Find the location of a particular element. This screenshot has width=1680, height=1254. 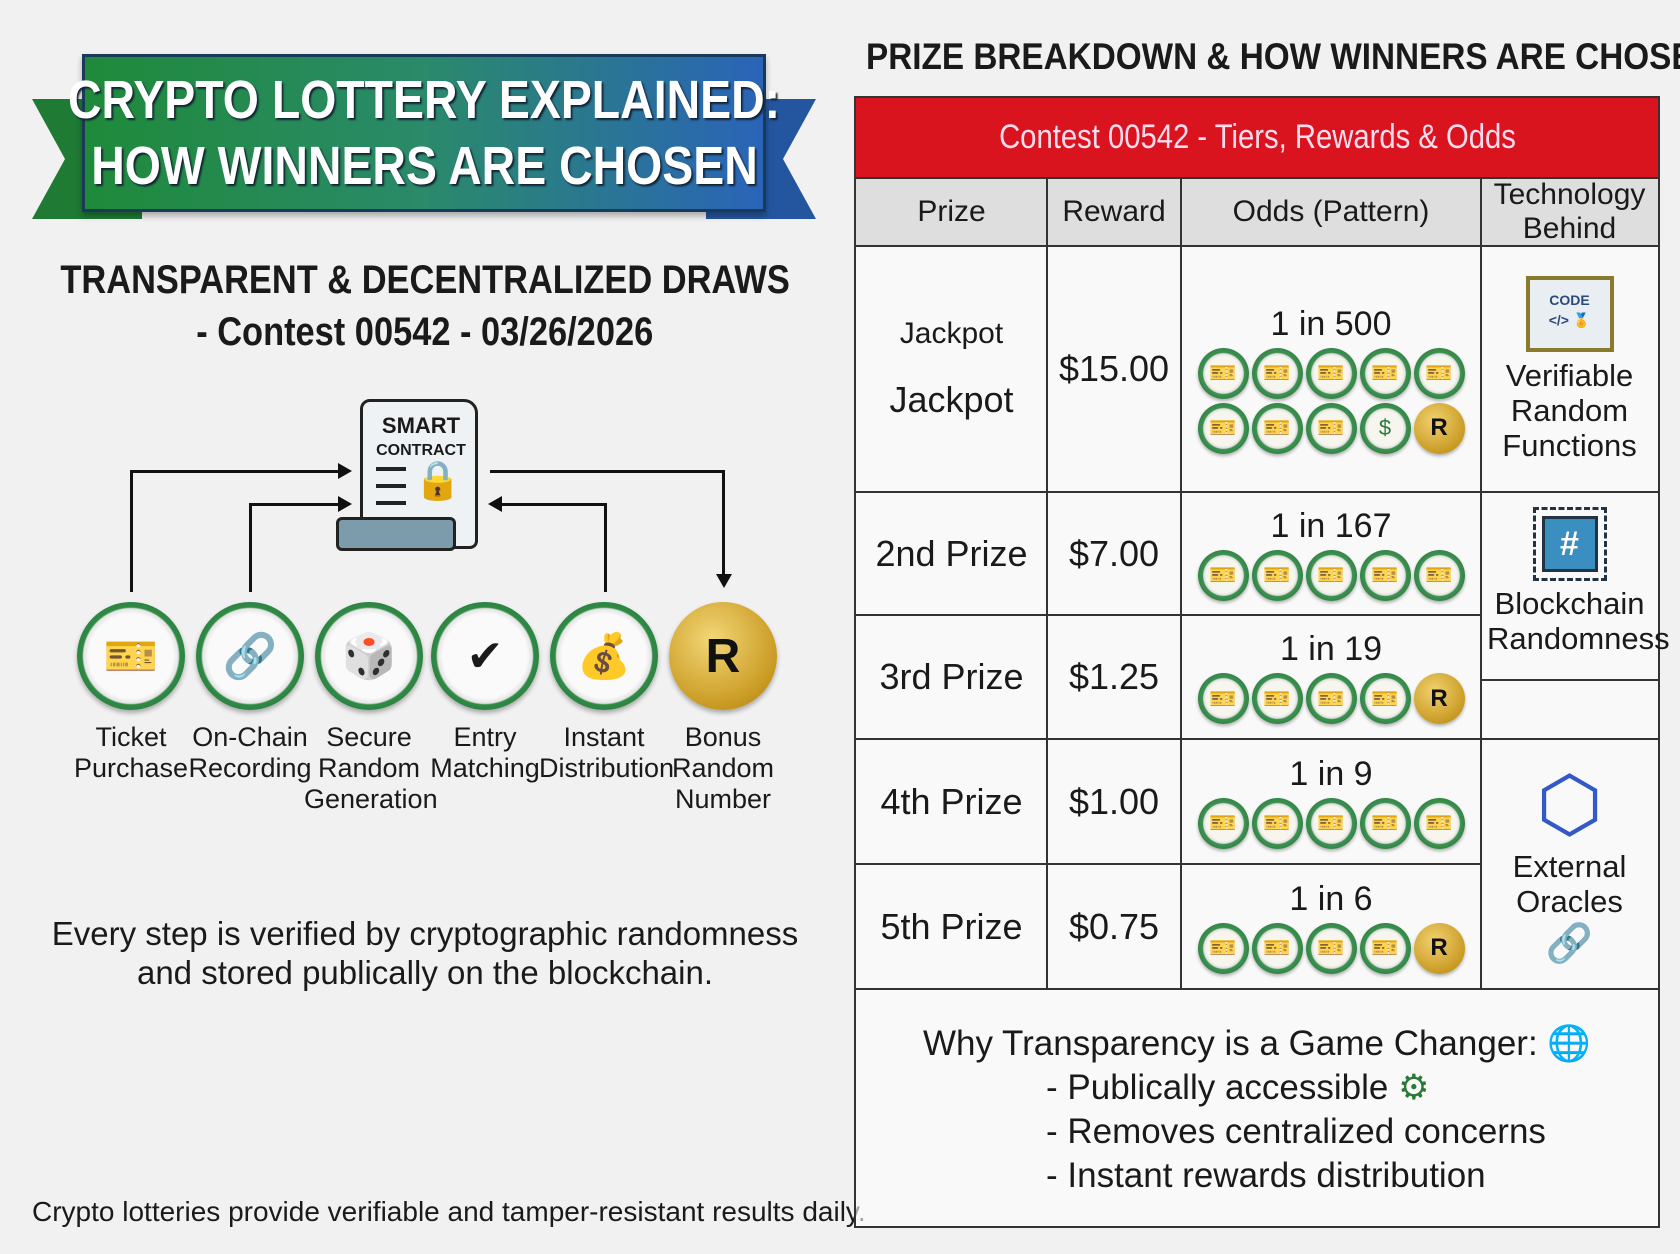

step-checkmark-ticket-icon: ✔ is located at coordinates (485, 656).